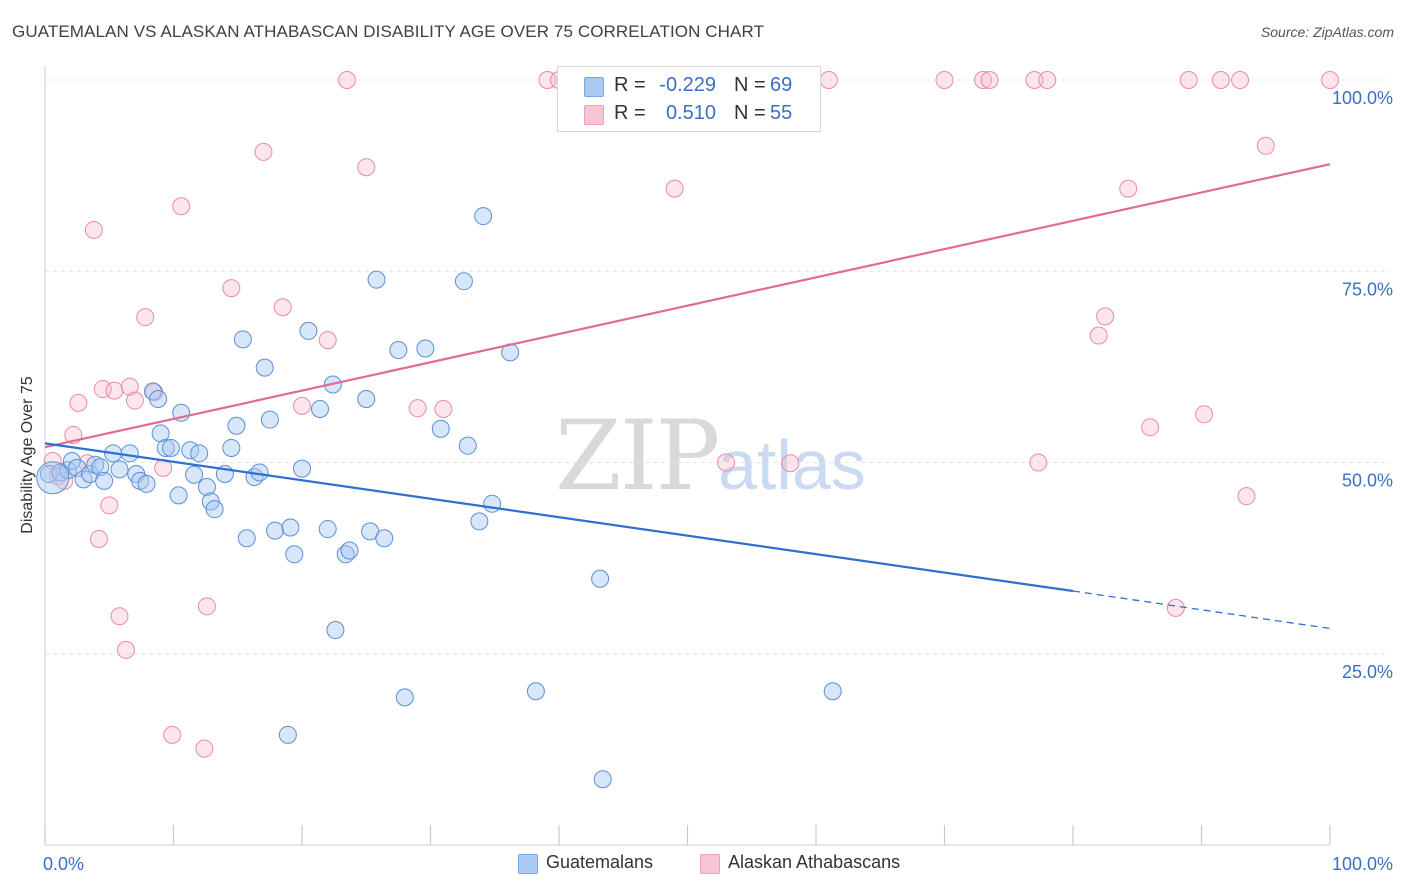 The width and height of the screenshot is (1406, 892). I want to click on y-tick-label: 75.0%, so click(1367, 289).